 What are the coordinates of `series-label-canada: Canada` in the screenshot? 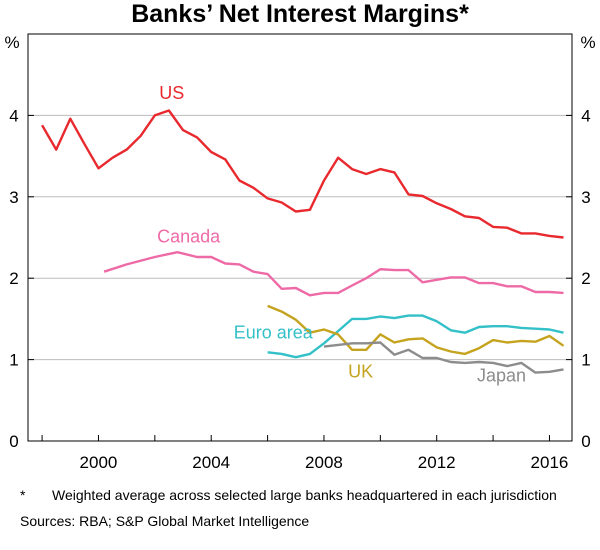 It's located at (189, 236).